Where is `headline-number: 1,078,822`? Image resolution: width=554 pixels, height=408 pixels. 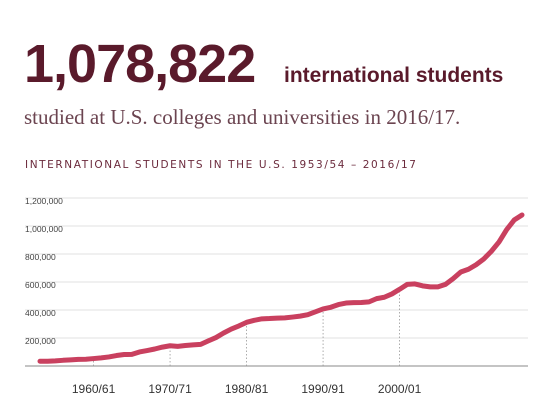
headline-number: 1,078,822 is located at coordinates (139, 64).